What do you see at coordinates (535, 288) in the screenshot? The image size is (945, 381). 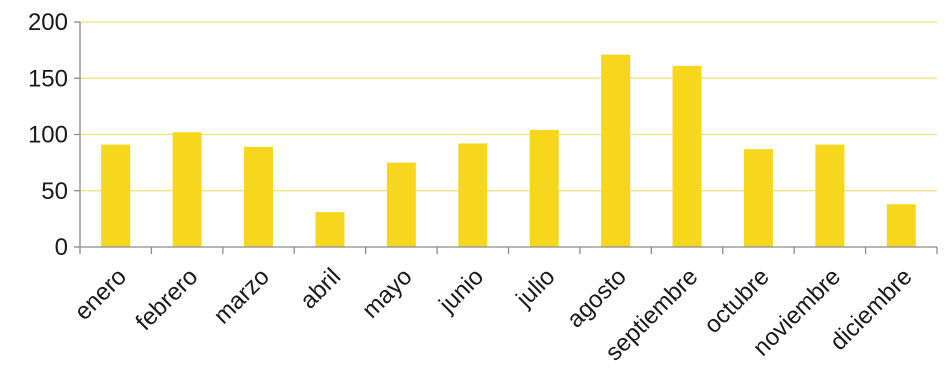 I see `x-tick-label-julio: julio` at bounding box center [535, 288].